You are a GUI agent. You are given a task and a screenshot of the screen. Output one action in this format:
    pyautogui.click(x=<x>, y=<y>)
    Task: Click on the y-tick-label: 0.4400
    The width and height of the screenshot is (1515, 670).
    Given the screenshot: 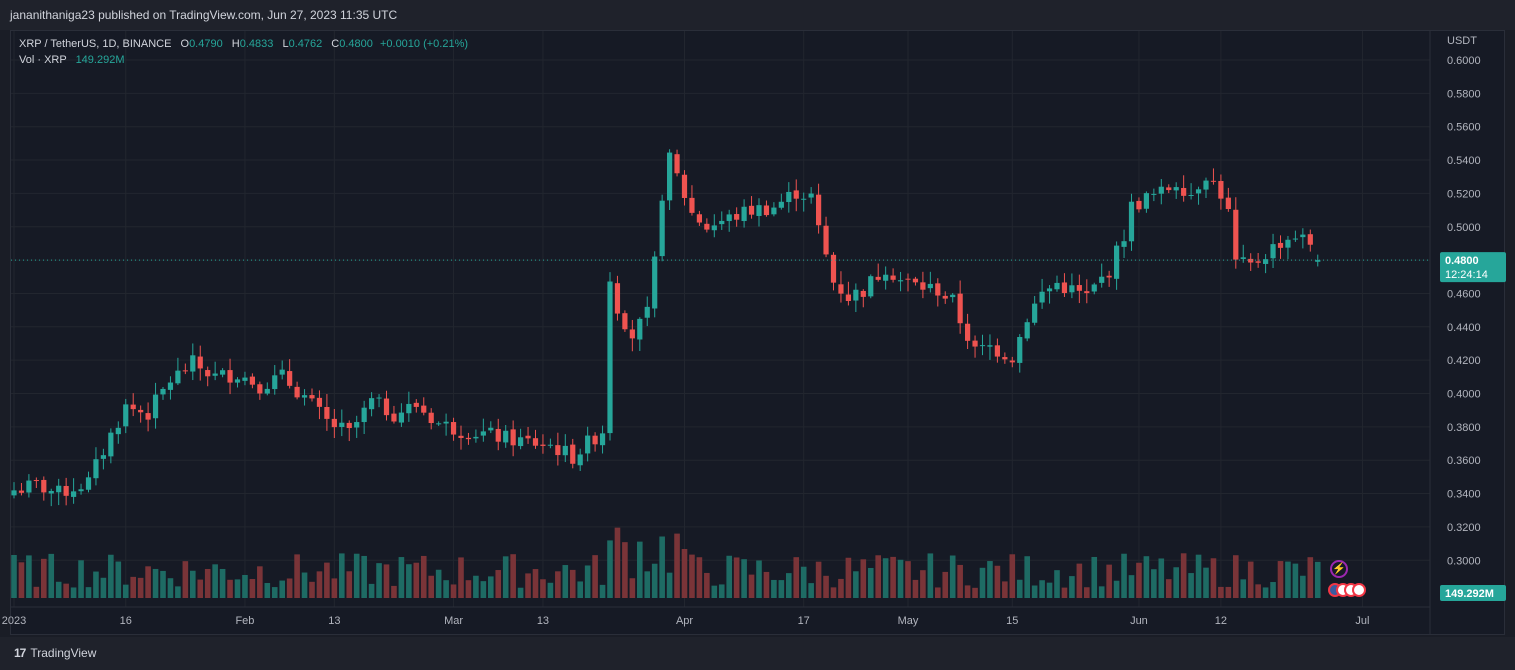 What is the action you would take?
    pyautogui.click(x=1464, y=328)
    